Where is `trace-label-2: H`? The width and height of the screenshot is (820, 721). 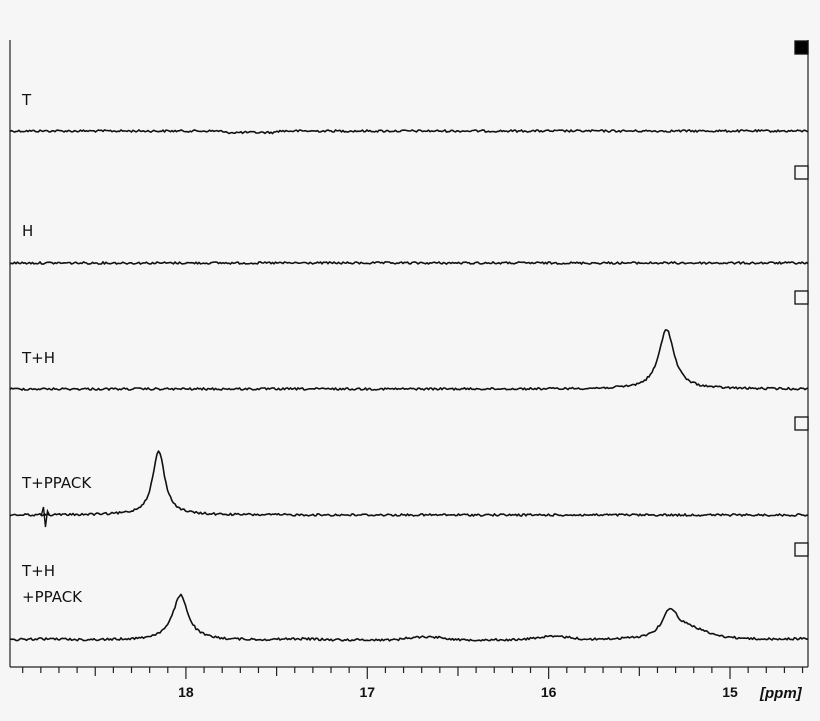 trace-label-2: H is located at coordinates (27, 231).